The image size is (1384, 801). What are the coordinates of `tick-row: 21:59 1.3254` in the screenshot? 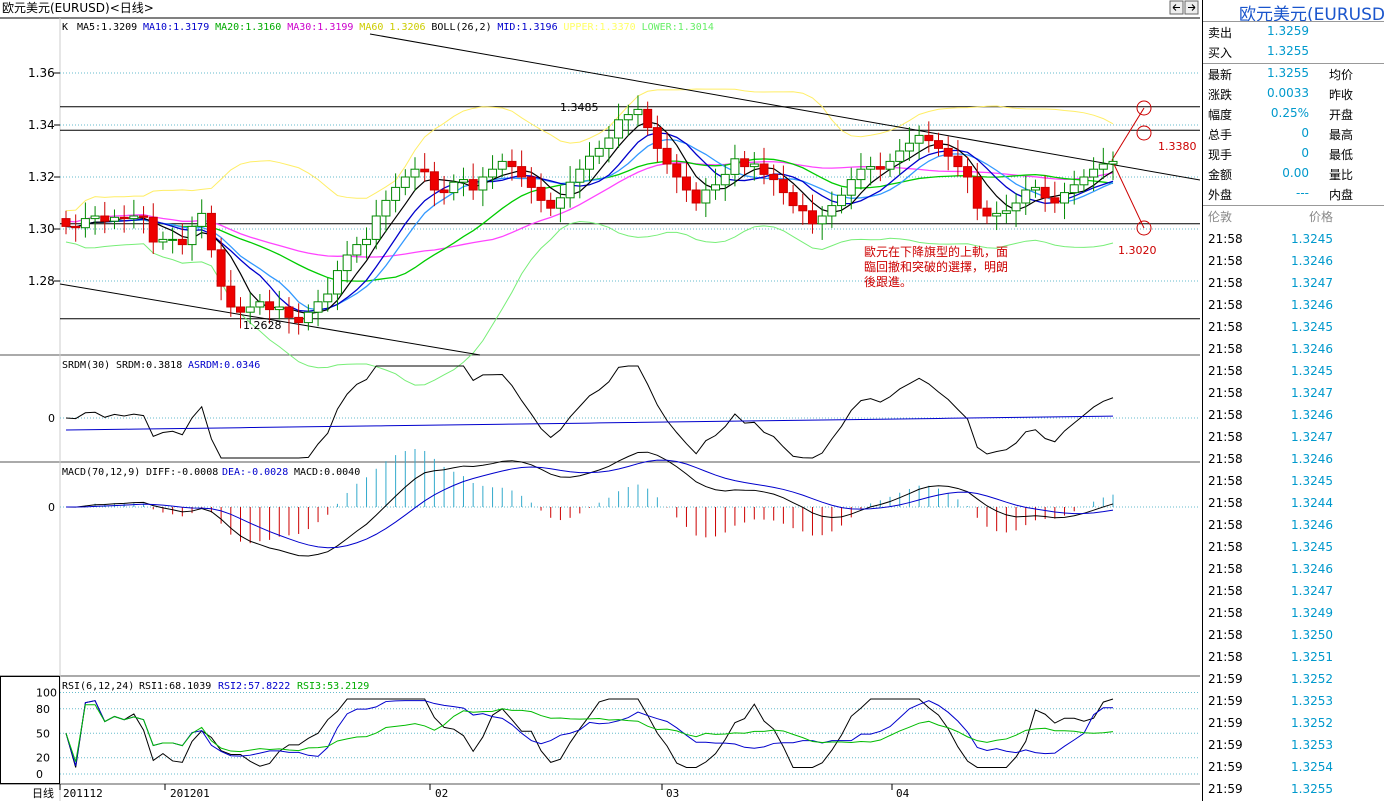 It's located at (1270, 767).